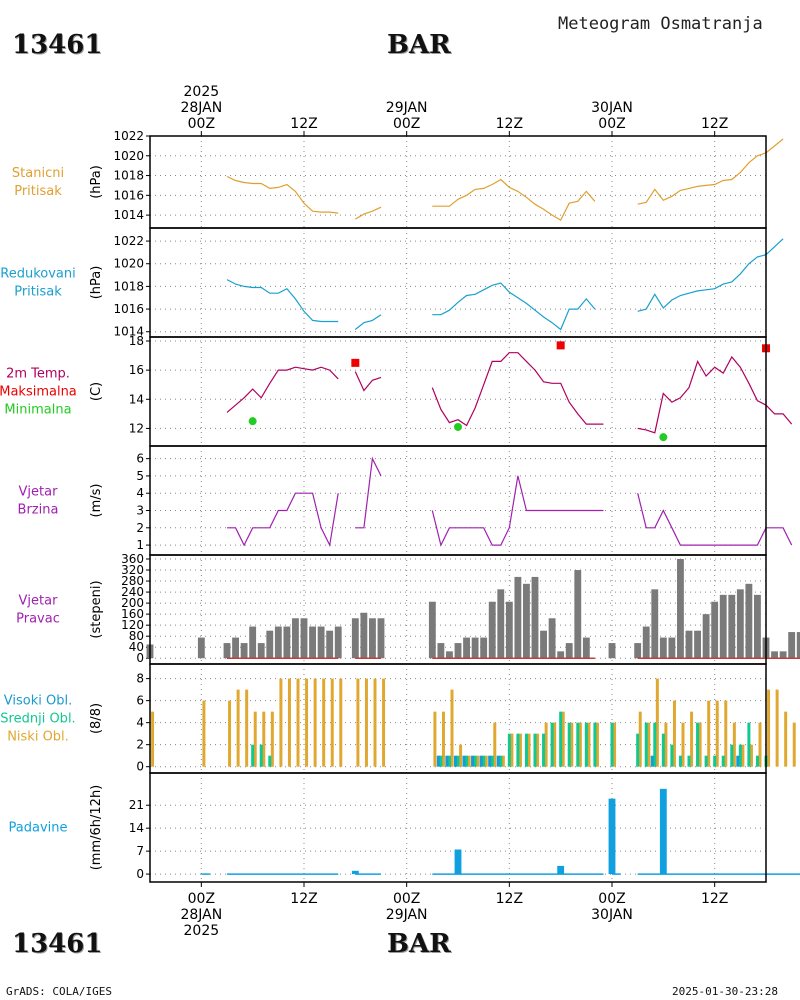  I want to click on variable-label: Visoki Obl., so click(38, 701).